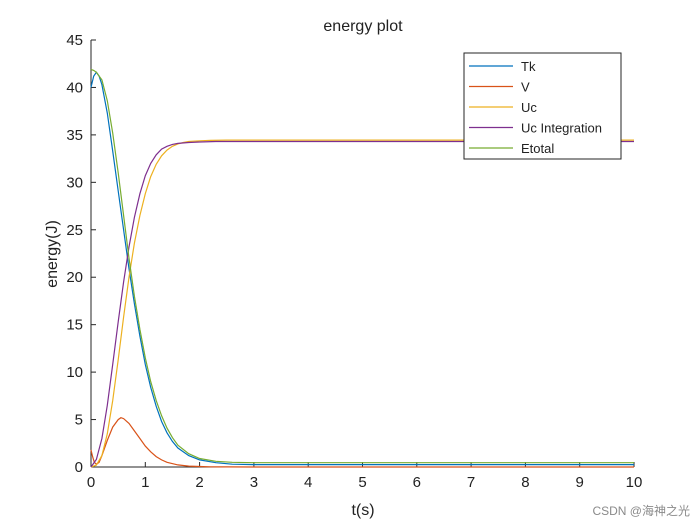  What do you see at coordinates (363, 26) in the screenshot?
I see `chart-title: energy plot` at bounding box center [363, 26].